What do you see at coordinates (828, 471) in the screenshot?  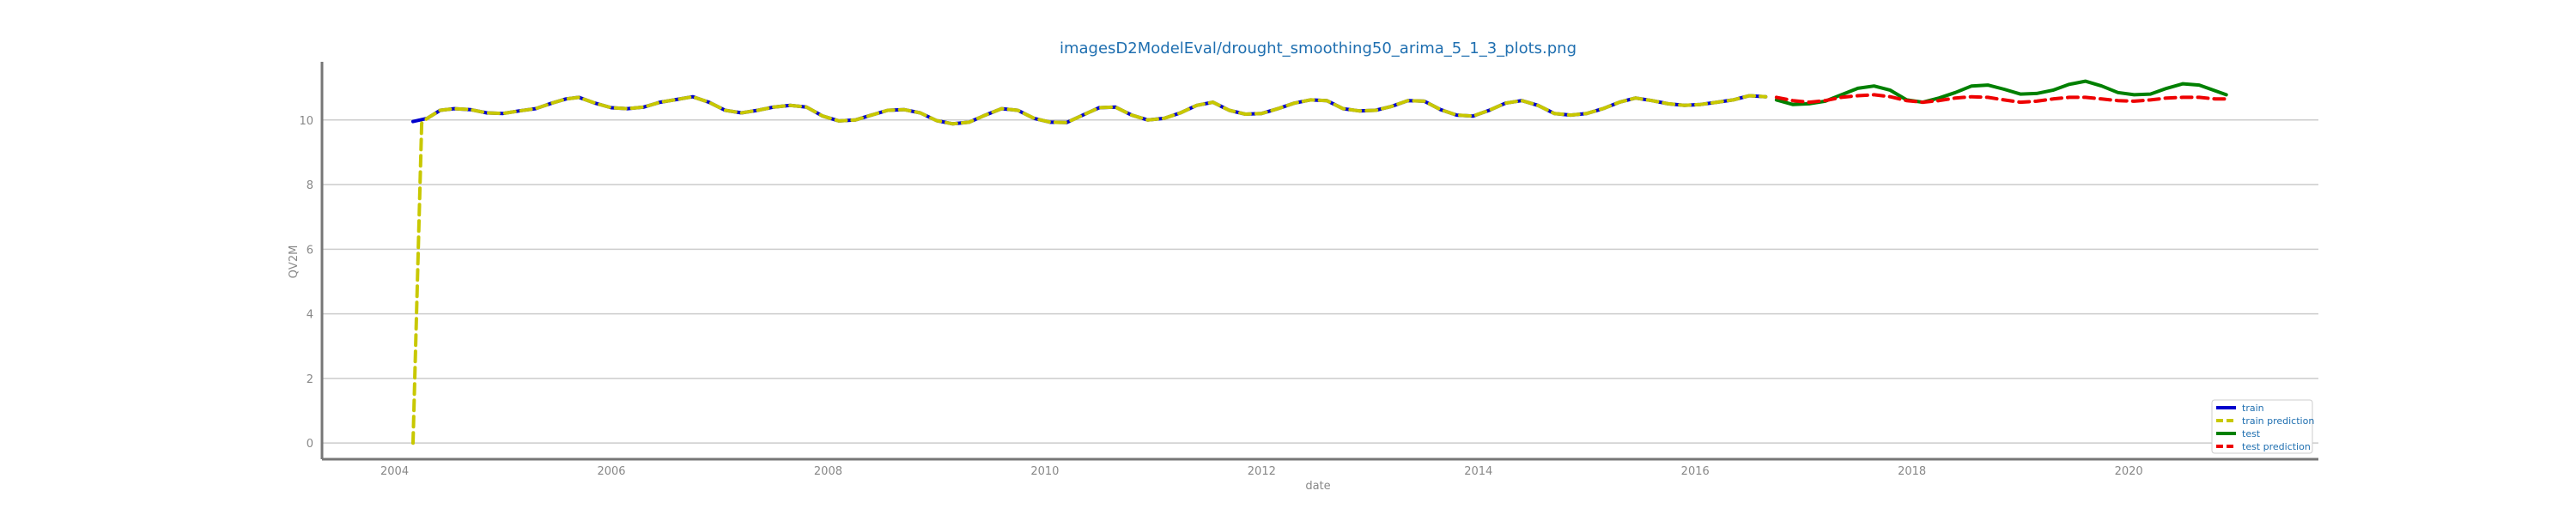 I see `x-tick-label-2: 2008` at bounding box center [828, 471].